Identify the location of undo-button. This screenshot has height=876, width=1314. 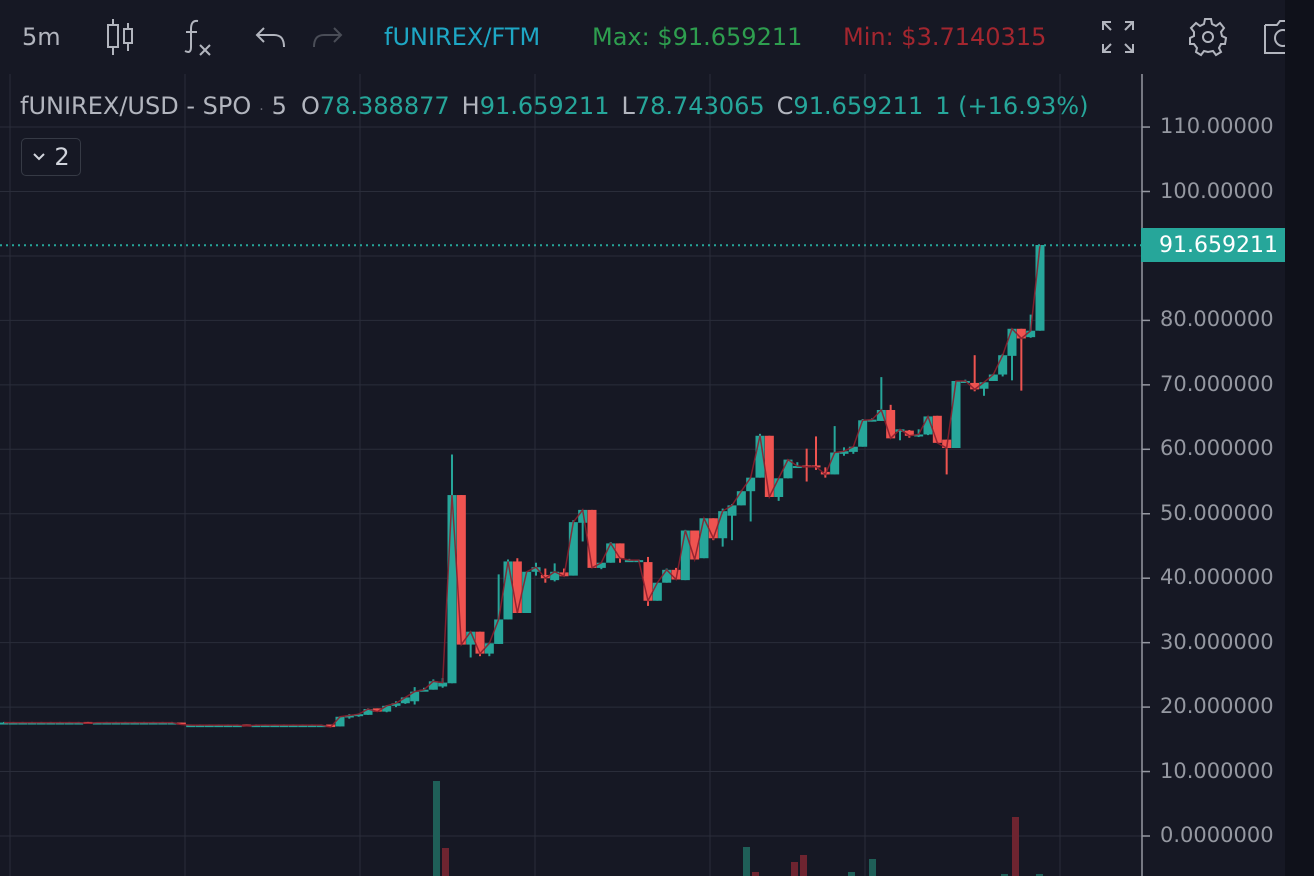
(271, 37).